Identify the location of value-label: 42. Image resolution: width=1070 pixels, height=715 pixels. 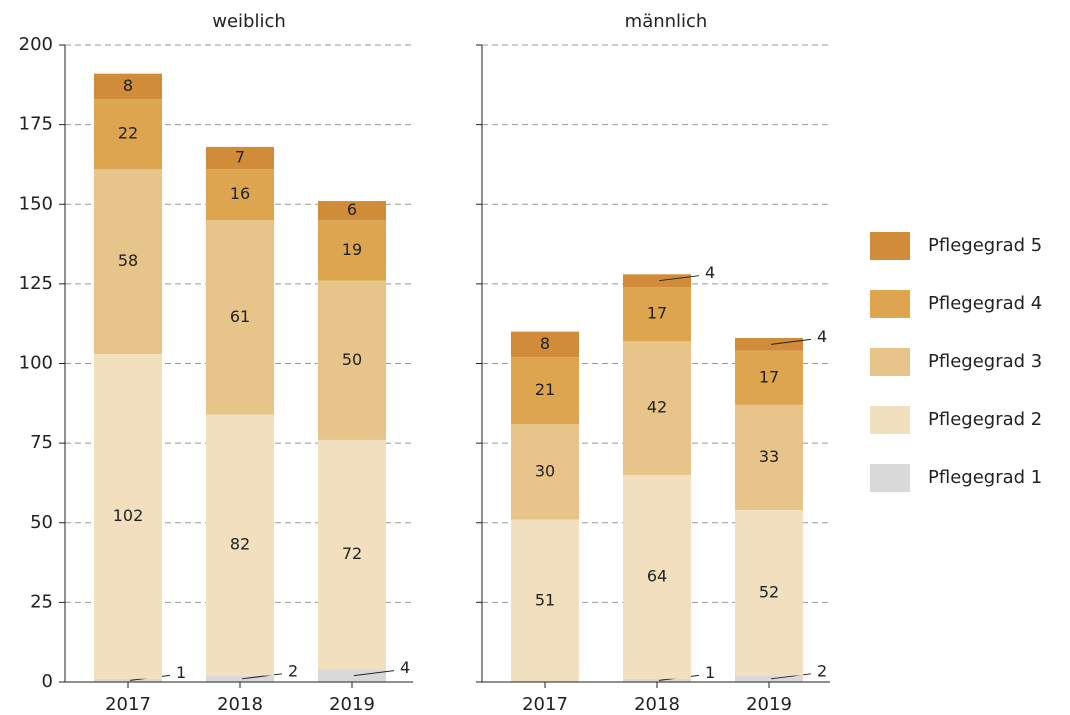
(657, 407).